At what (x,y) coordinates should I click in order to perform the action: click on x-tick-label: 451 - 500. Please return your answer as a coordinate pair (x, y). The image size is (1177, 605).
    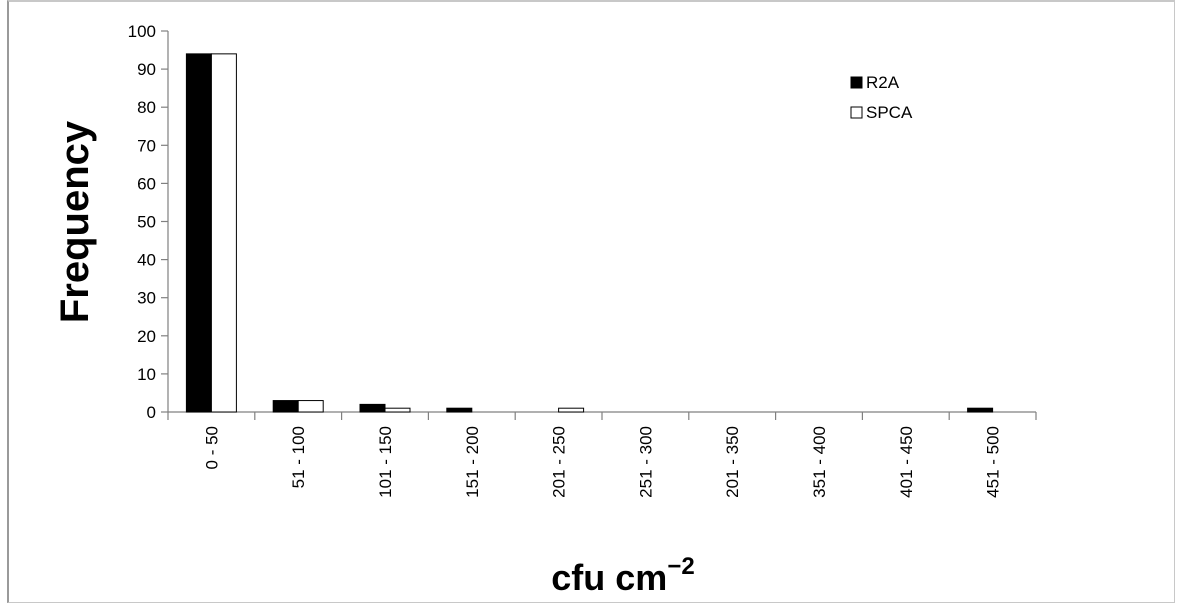
    Looking at the image, I should click on (993, 462).